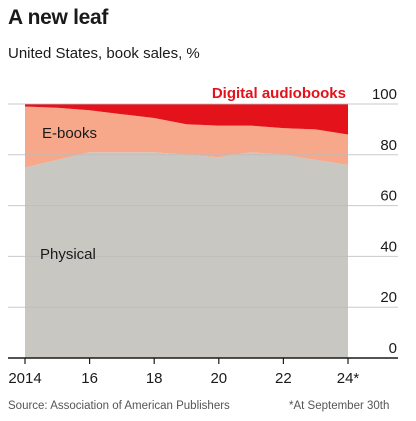 The width and height of the screenshot is (416, 421). Describe the element at coordinates (339, 406) in the screenshot. I see `footnote: *At September 30th` at that location.